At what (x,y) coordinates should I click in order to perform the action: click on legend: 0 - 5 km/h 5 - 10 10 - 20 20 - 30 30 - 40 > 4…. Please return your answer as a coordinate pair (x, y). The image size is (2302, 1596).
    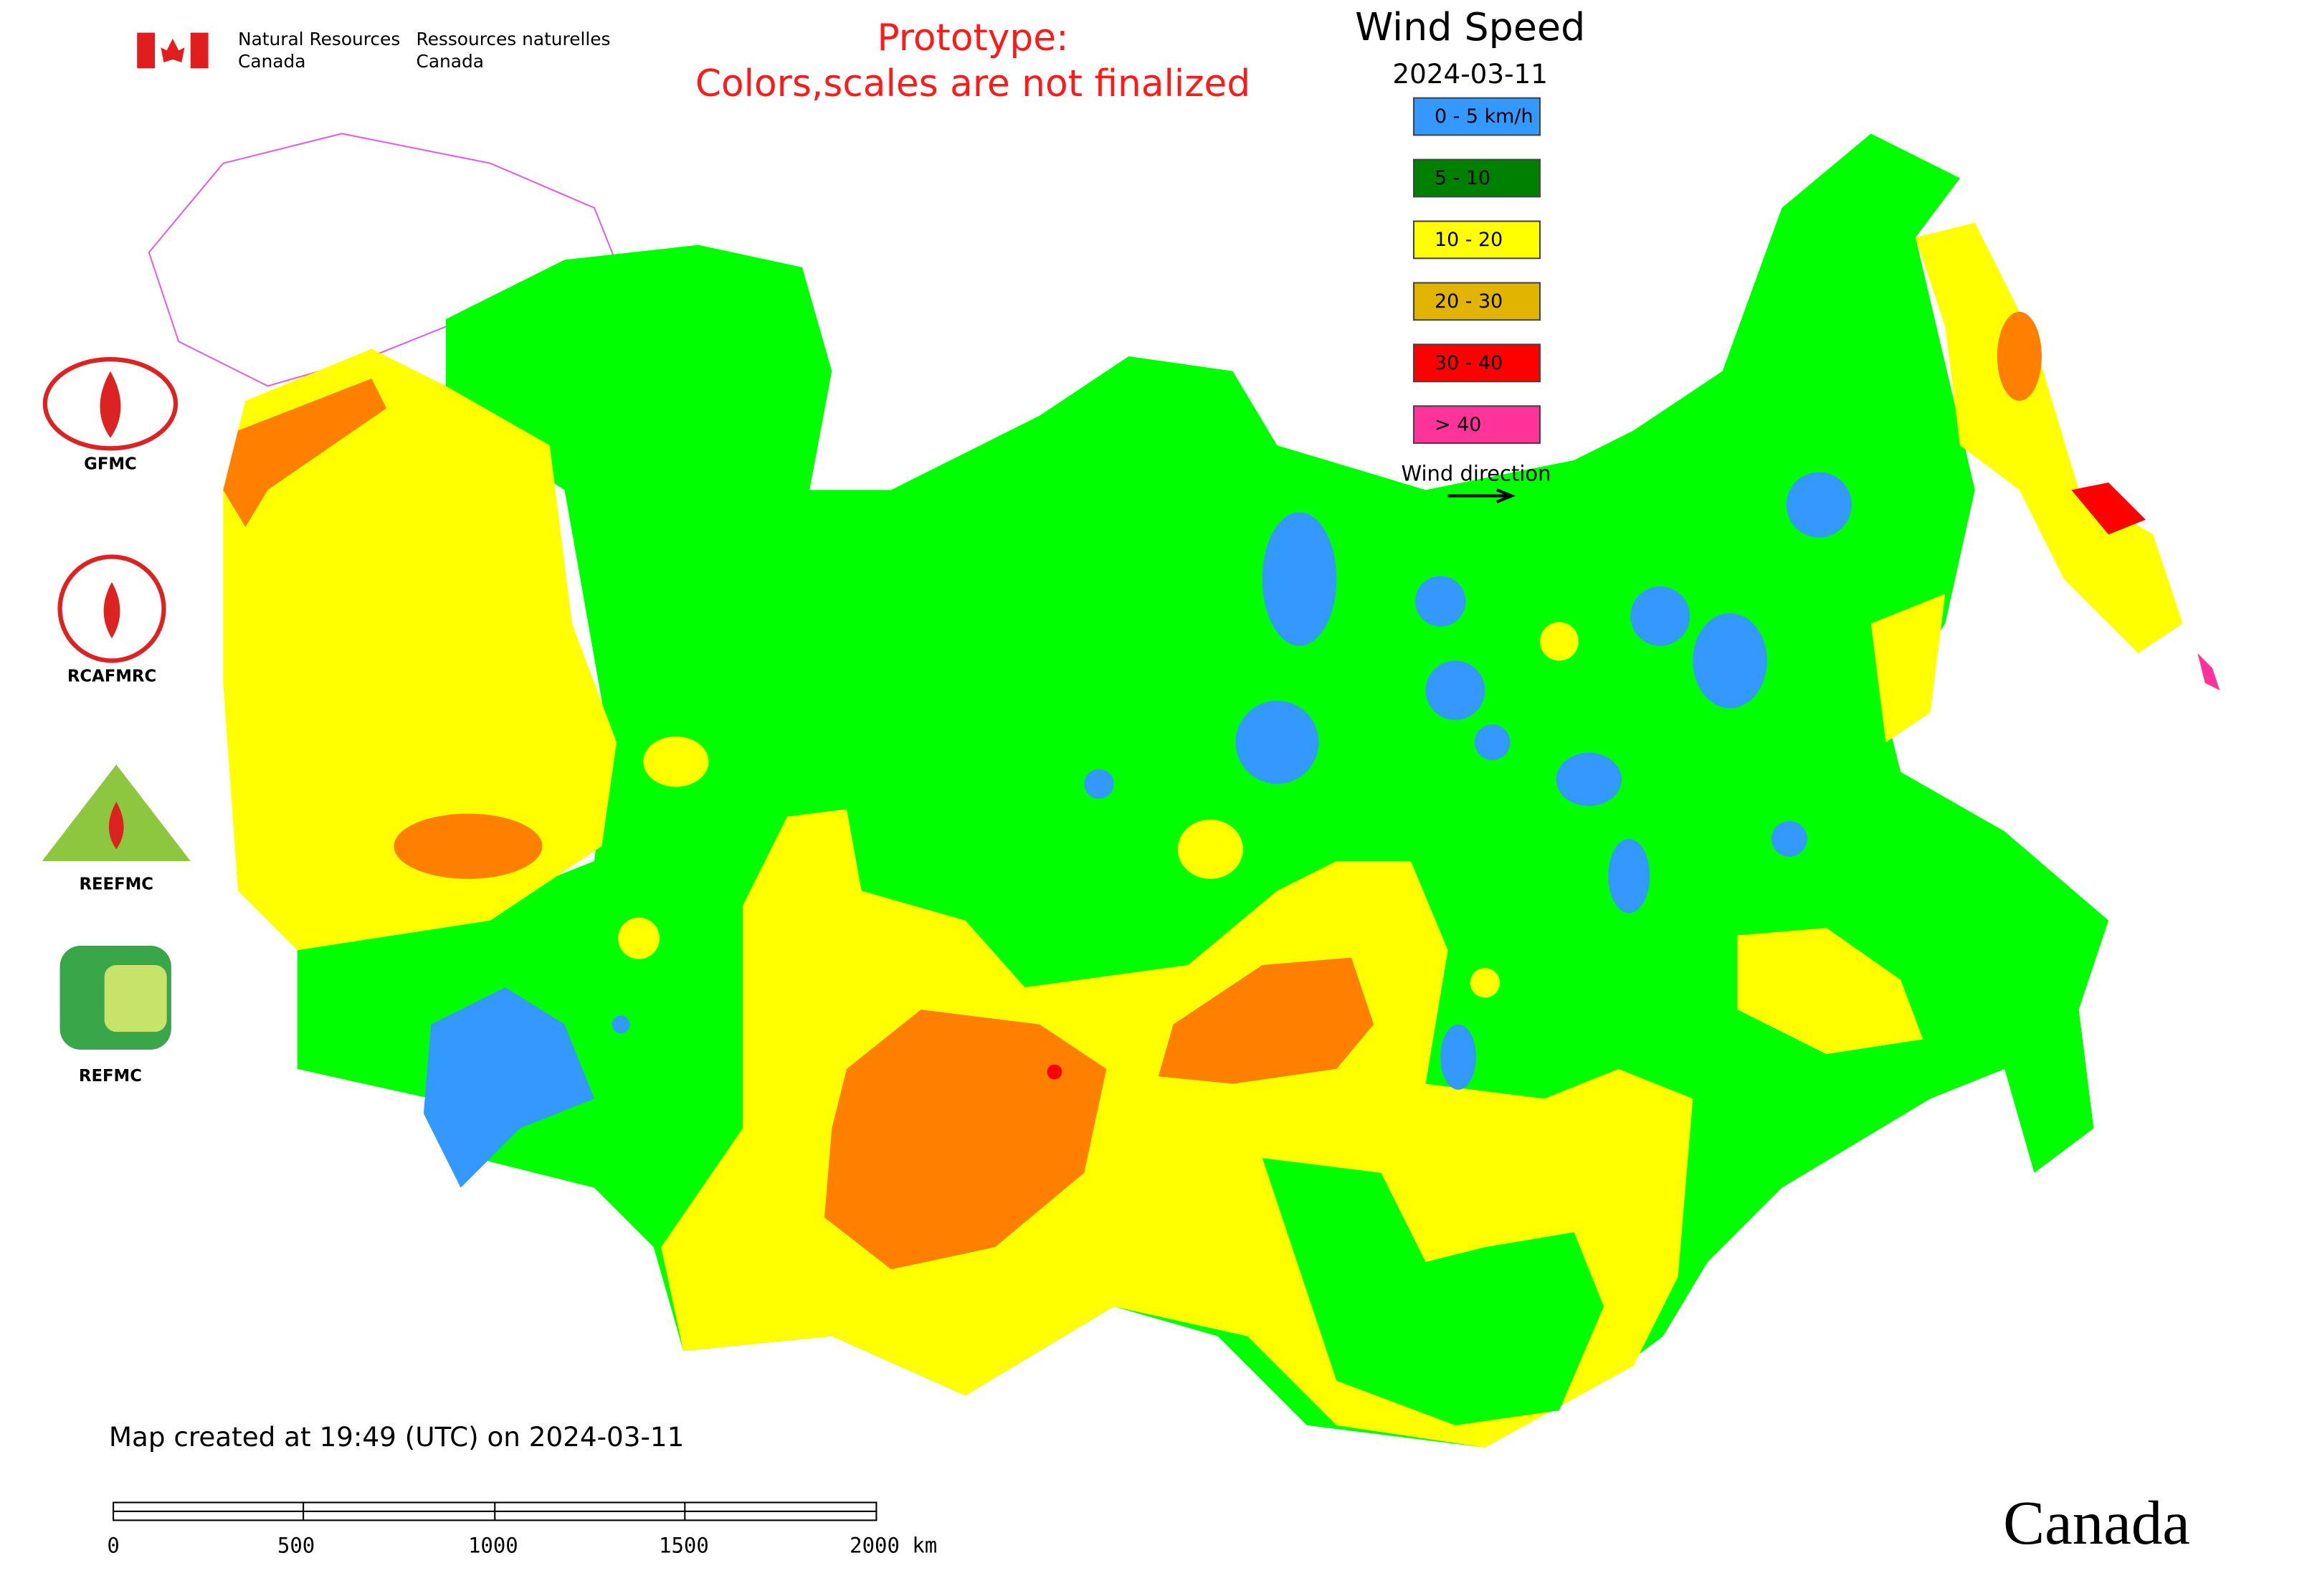
    Looking at the image, I should click on (1477, 271).